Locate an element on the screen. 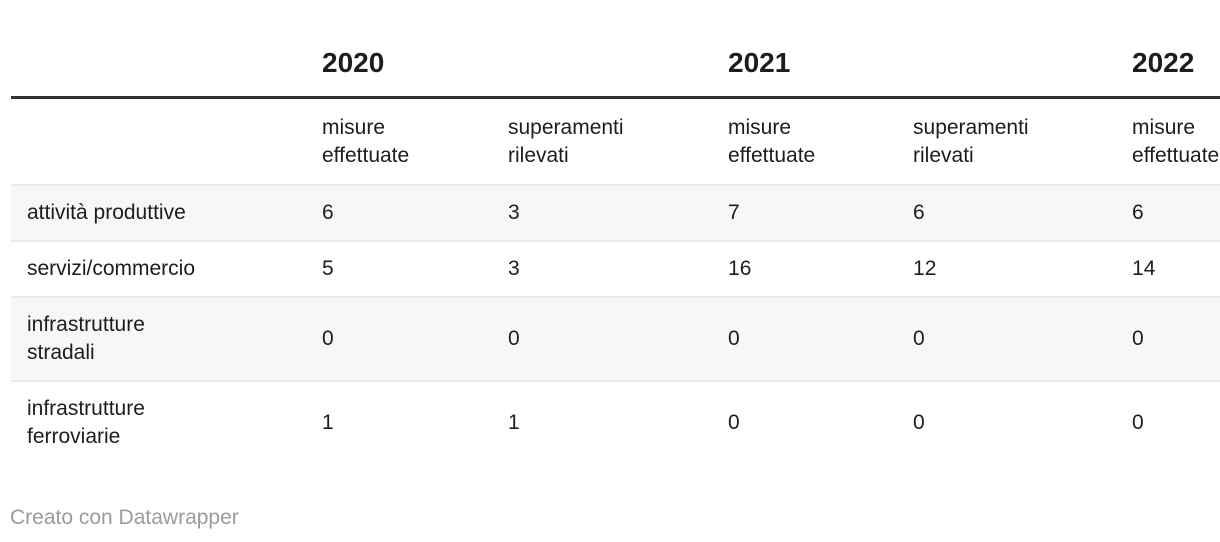 The width and height of the screenshot is (1220, 542). column-header-superamenti-2020: superamenti rilevati is located at coordinates (618, 142).